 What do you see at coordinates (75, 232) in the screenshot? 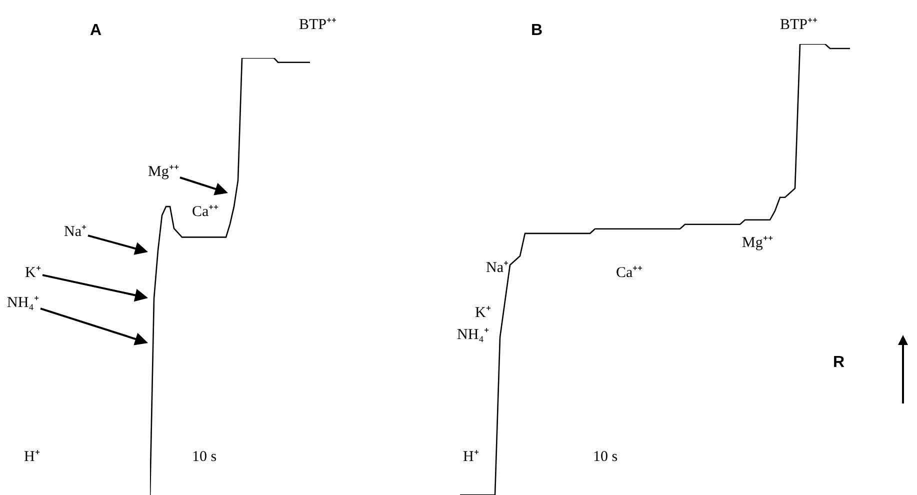
I see `text: Na⁺` at bounding box center [75, 232].